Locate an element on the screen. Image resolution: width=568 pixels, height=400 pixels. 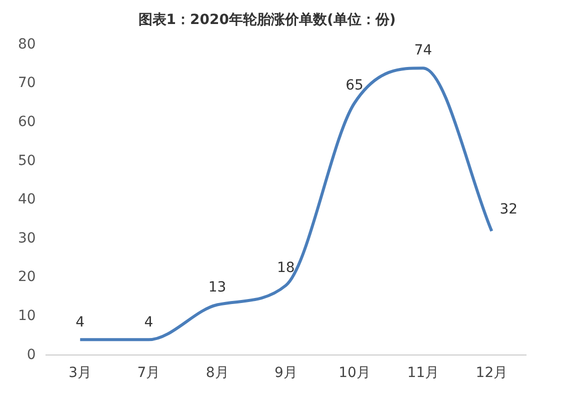
y-tick-label: 60 is located at coordinates (27, 122).